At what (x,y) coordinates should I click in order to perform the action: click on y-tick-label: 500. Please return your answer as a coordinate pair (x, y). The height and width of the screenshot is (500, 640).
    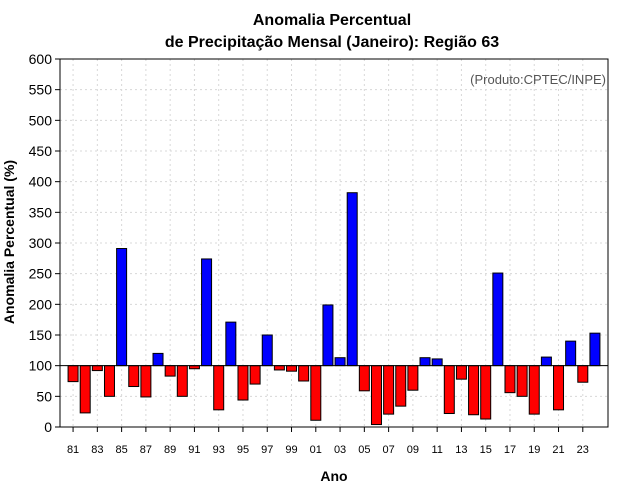
    Looking at the image, I should click on (41, 120).